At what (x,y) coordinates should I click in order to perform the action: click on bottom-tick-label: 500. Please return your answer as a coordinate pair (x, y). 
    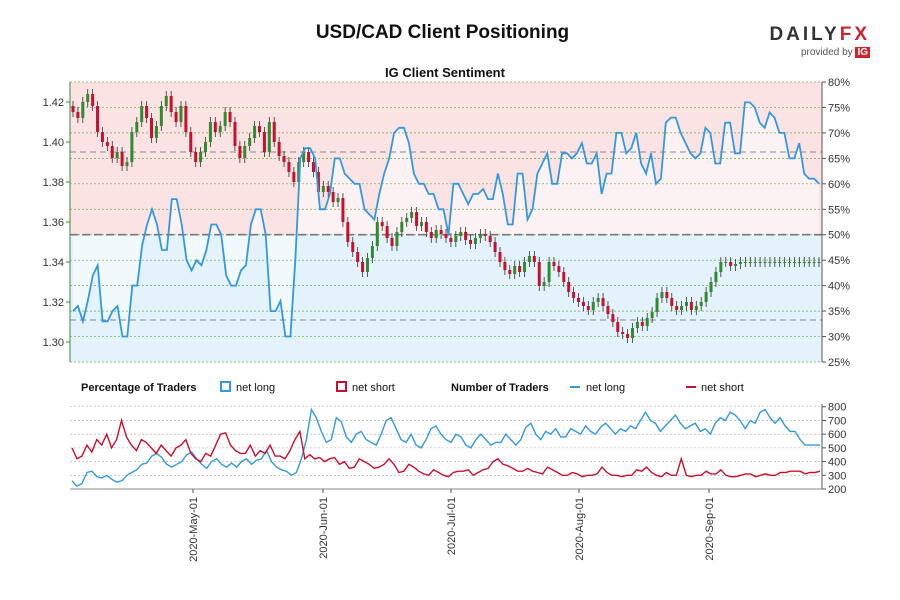
    Looking at the image, I should click on (837, 449).